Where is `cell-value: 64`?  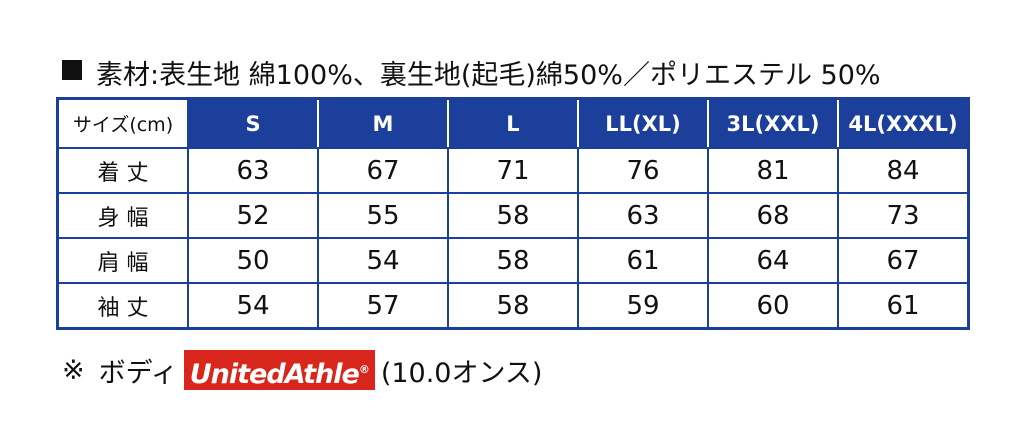
cell-value: 64 is located at coordinates (773, 260).